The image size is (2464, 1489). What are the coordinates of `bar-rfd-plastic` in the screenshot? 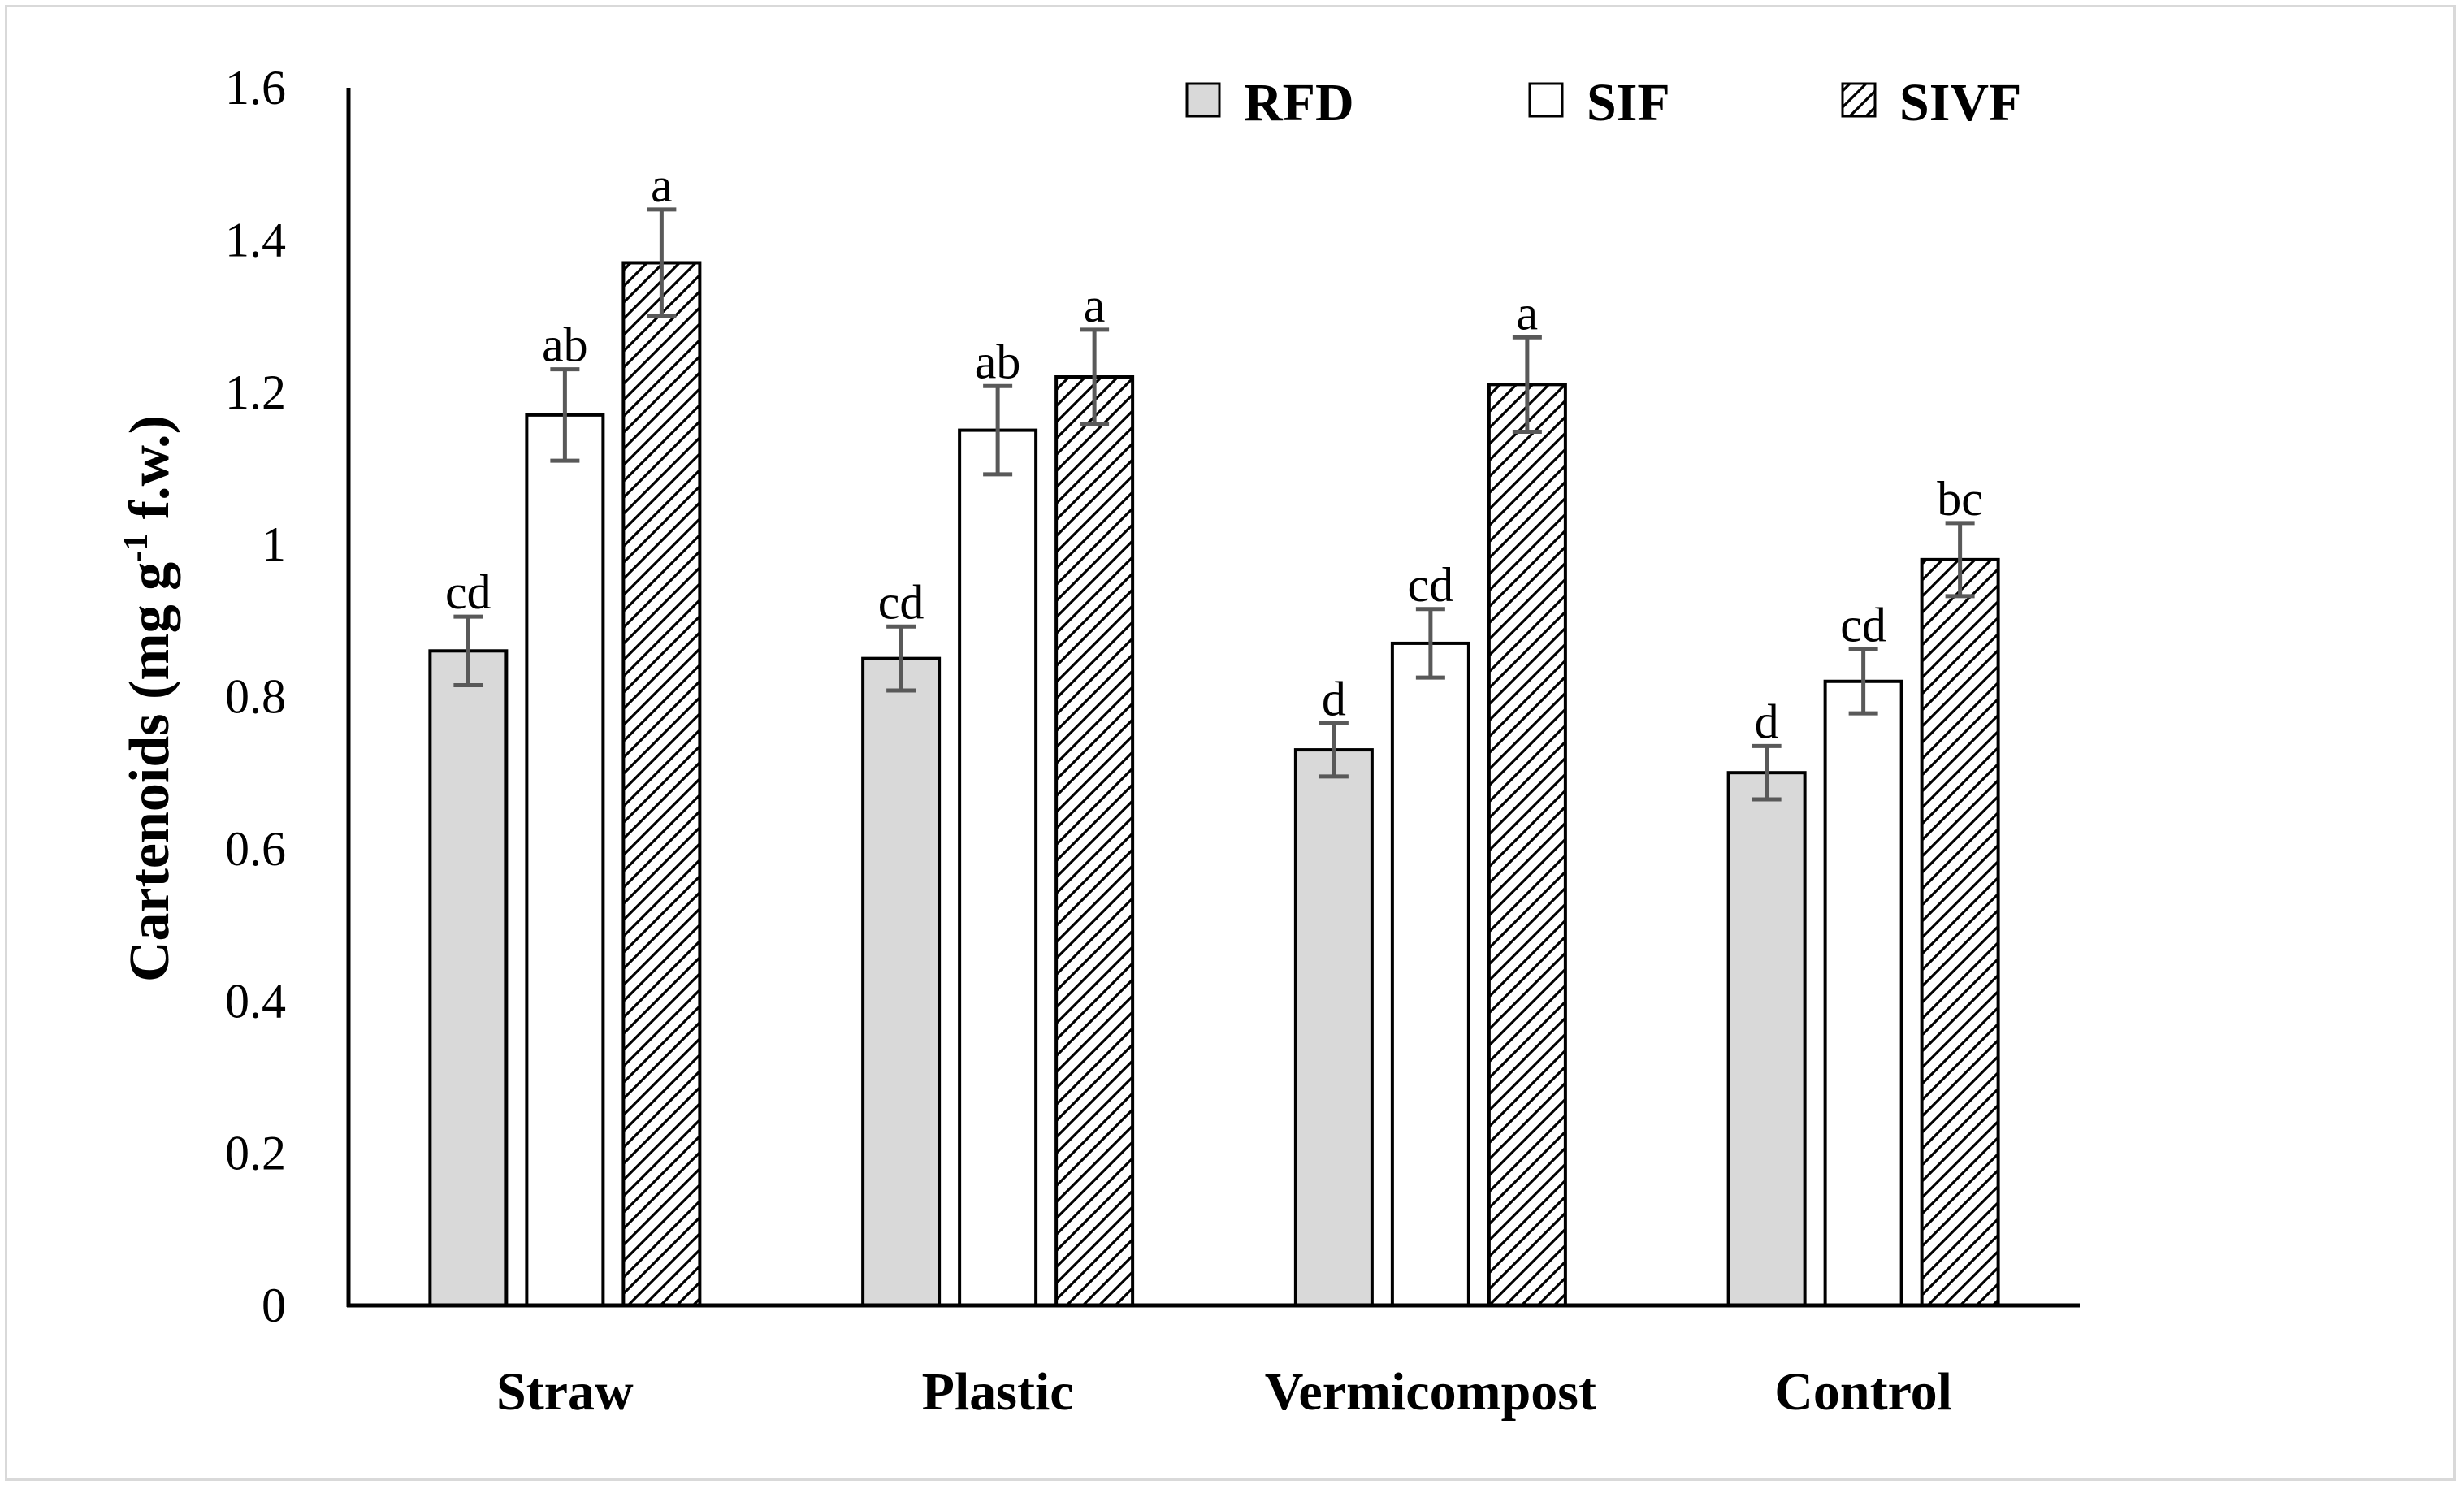 It's located at (901, 982).